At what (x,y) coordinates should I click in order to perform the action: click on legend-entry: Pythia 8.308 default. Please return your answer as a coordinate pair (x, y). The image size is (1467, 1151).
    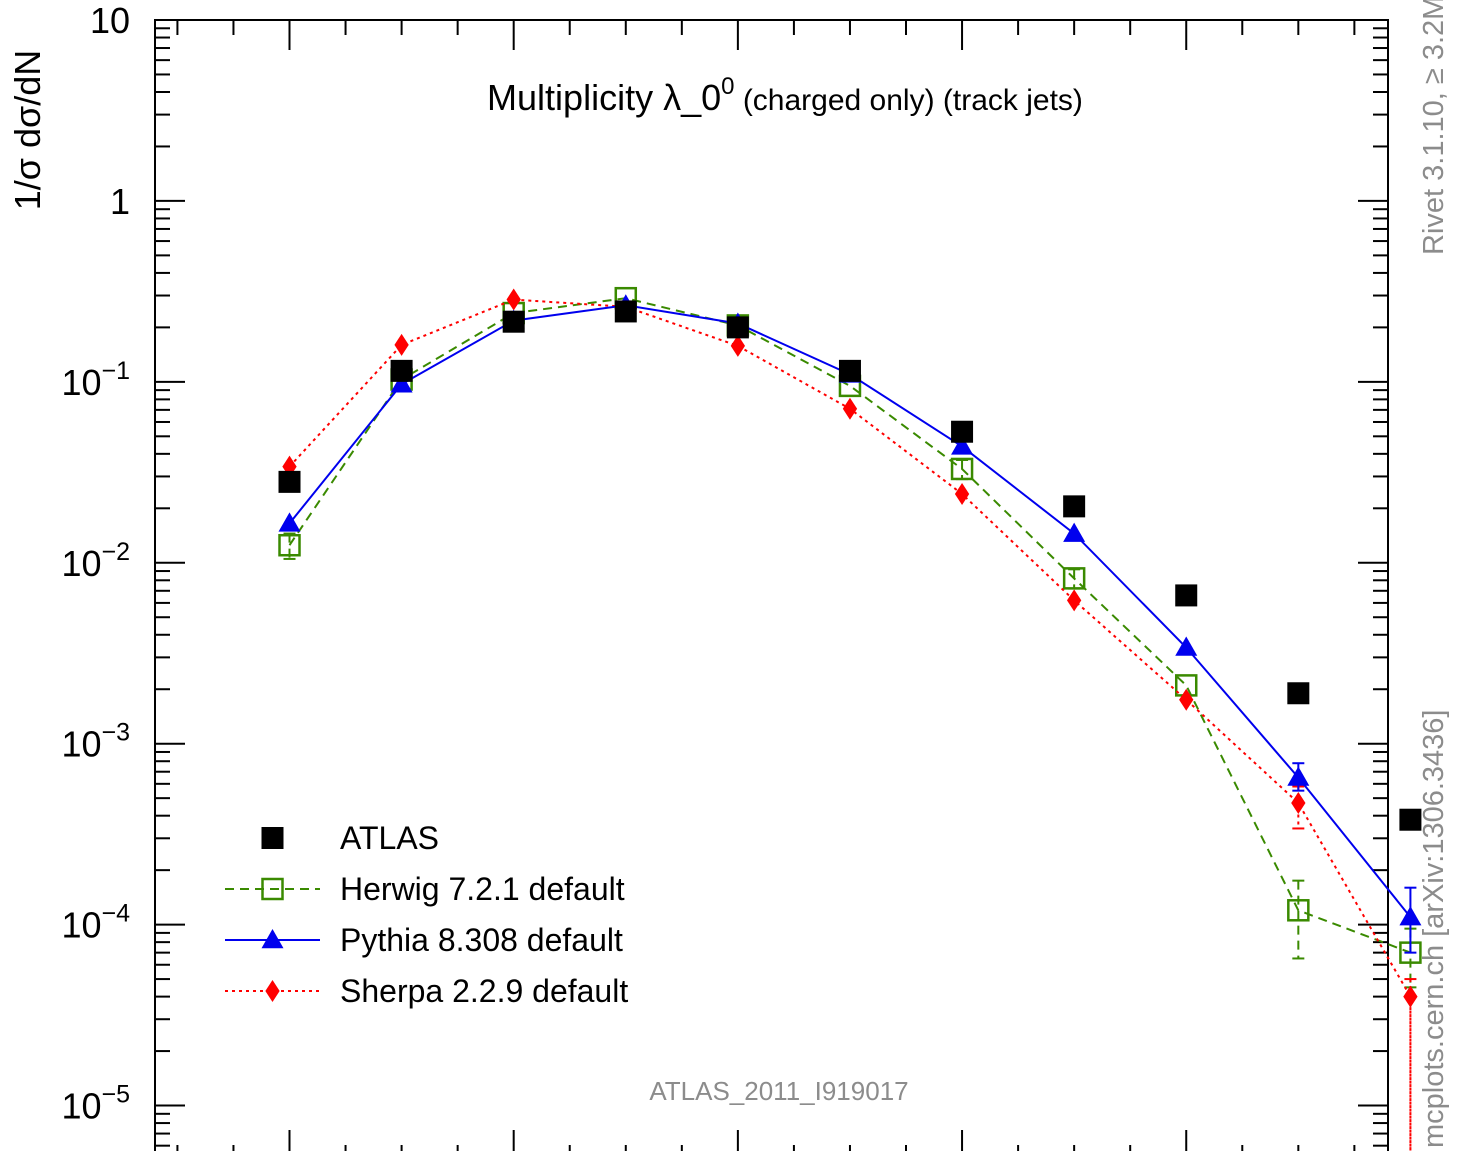
    Looking at the image, I should click on (424, 940).